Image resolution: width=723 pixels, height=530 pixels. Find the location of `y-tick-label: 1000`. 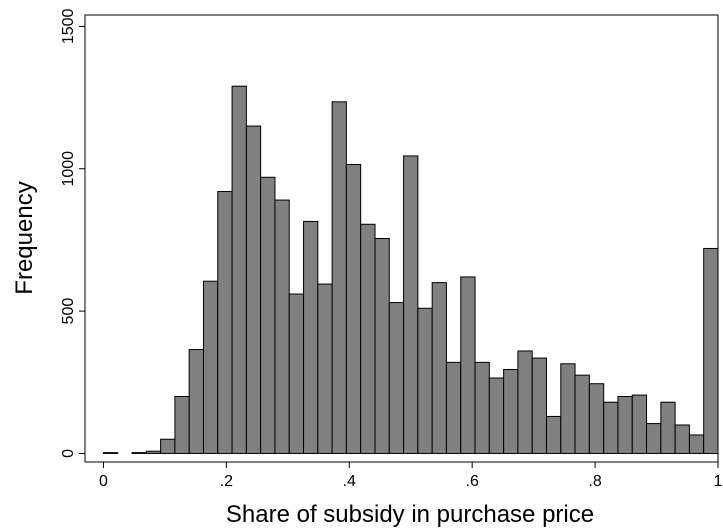

y-tick-label: 1000 is located at coordinates (68, 169).